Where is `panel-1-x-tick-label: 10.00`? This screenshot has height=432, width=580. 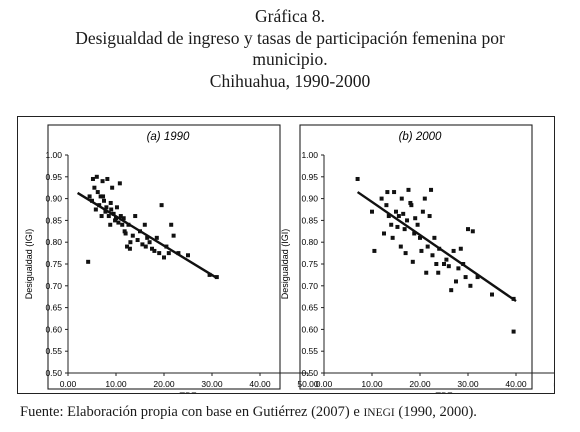
panel-1-x-tick-label: 10.00 is located at coordinates (116, 384).